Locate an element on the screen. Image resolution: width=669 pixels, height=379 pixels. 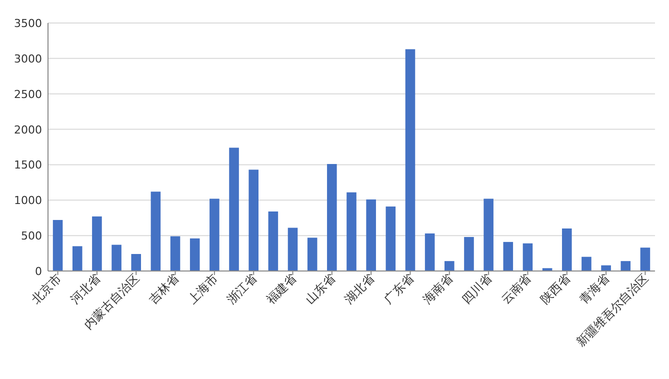
y-tick-label: 2500 is located at coordinates (28, 94).